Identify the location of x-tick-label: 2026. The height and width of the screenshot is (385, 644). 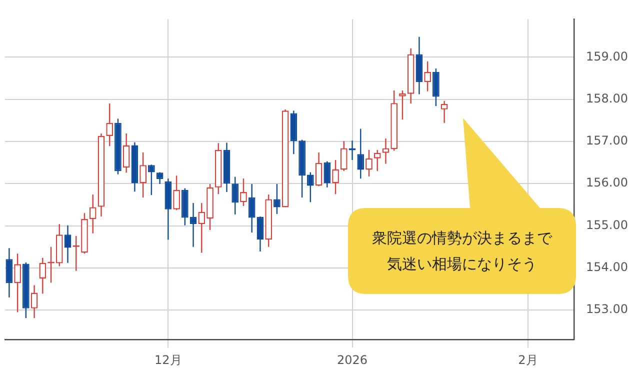
(352, 359).